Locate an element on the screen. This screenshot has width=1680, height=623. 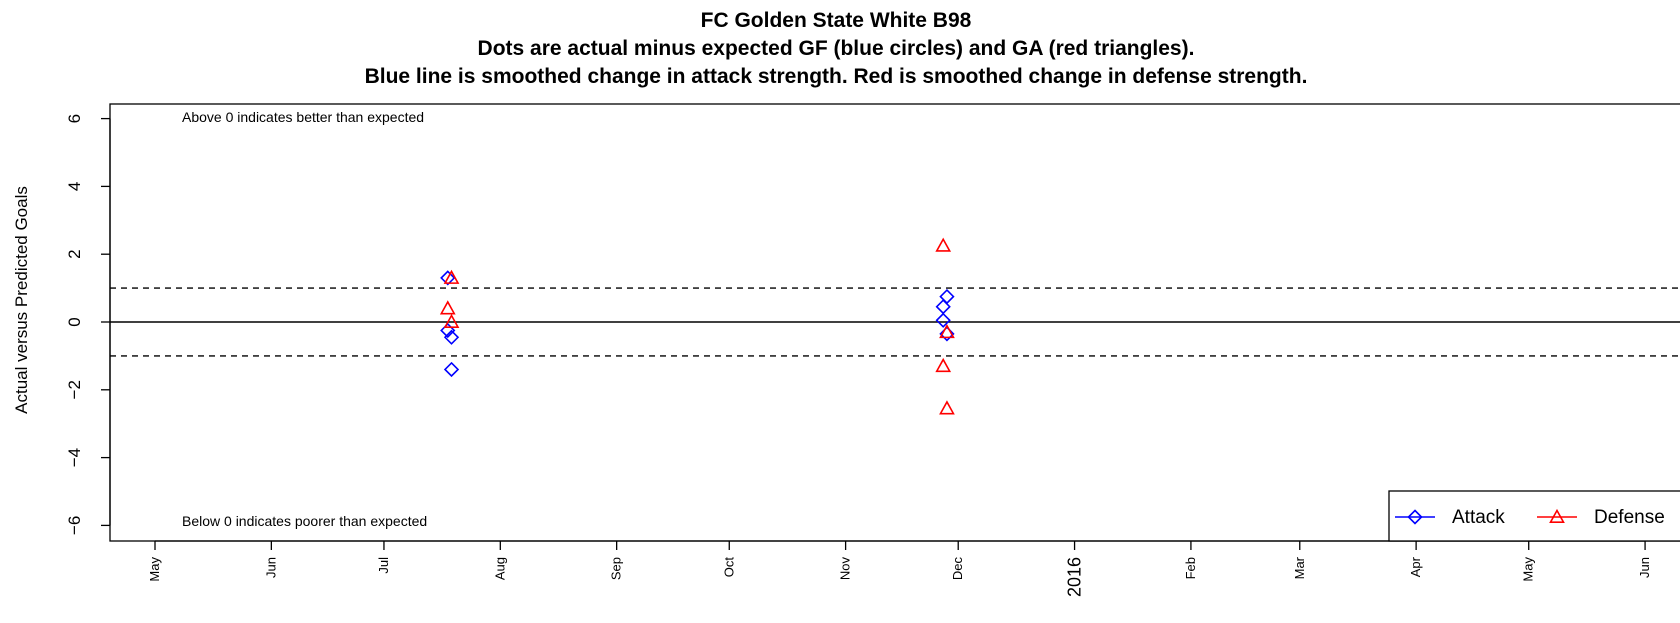
x-tick-label: Feb is located at coordinates (1190, 568).